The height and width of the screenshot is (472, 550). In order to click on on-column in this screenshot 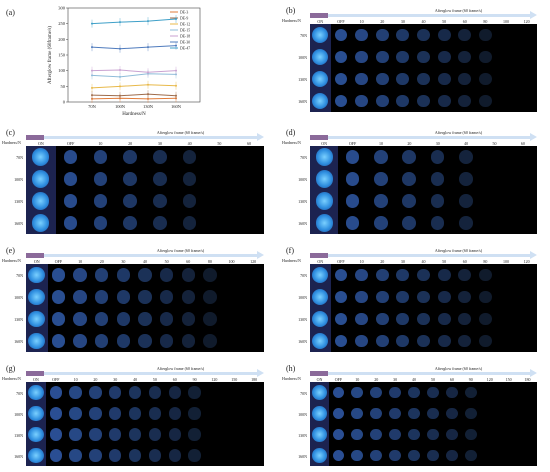, I will do `click(320, 308)`.